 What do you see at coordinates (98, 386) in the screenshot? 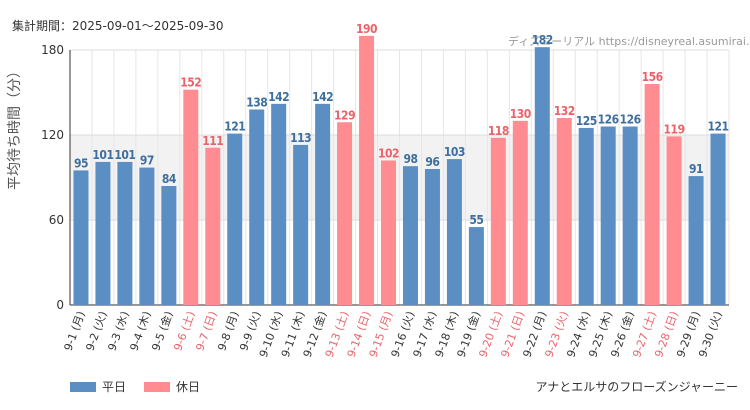
I see `legend-item-weekday: 平日` at bounding box center [98, 386].